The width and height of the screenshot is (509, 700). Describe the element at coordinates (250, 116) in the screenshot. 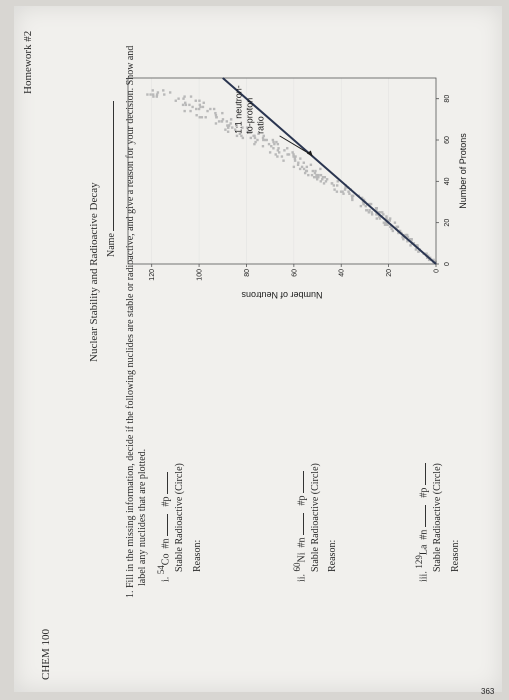

I see `annotation-line: to-proton` at that location.